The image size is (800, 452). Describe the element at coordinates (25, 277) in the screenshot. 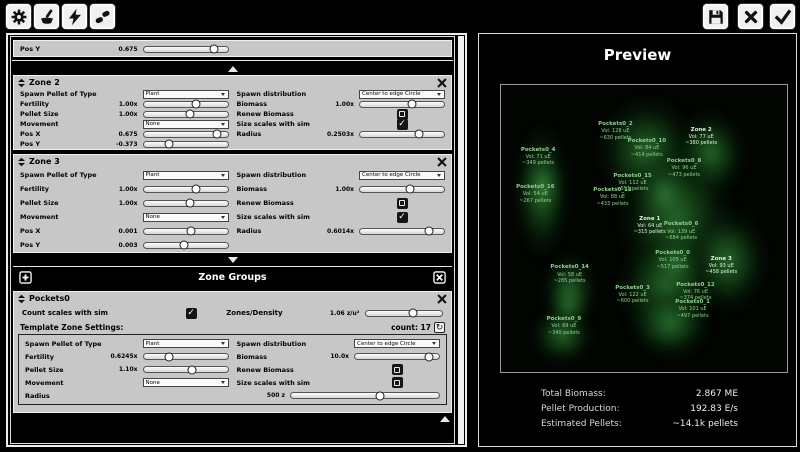

I see `add-group-button` at that location.